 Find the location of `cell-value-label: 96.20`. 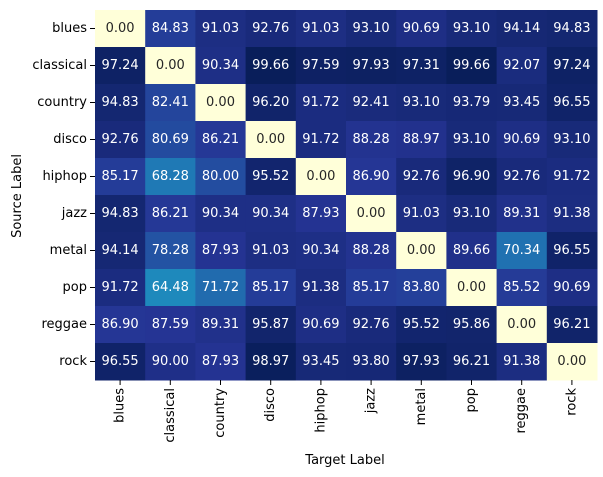

cell-value-label: 96.20 is located at coordinates (270, 102).